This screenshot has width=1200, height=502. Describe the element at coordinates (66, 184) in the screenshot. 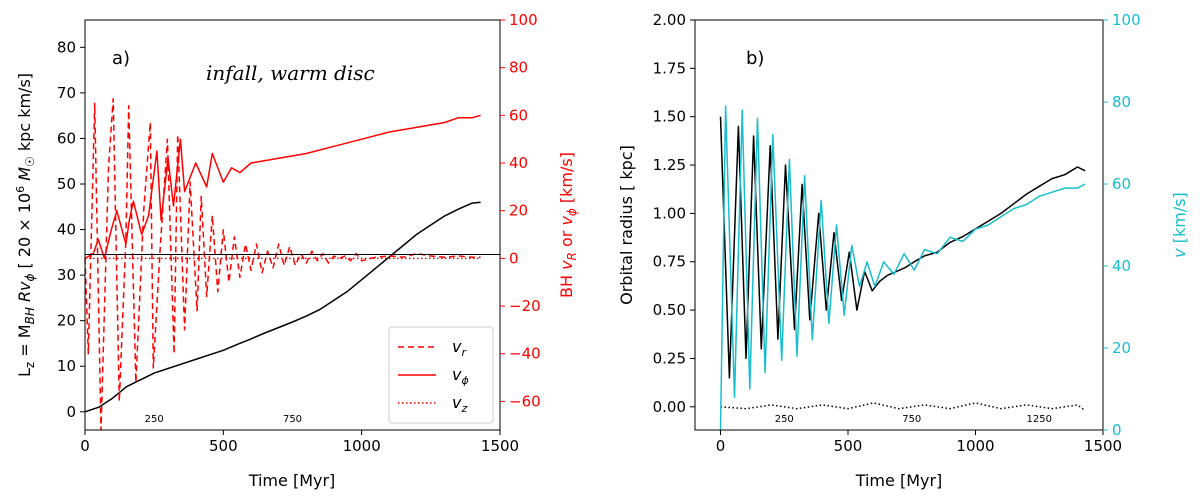

I see `y-tick-label: 50` at that location.